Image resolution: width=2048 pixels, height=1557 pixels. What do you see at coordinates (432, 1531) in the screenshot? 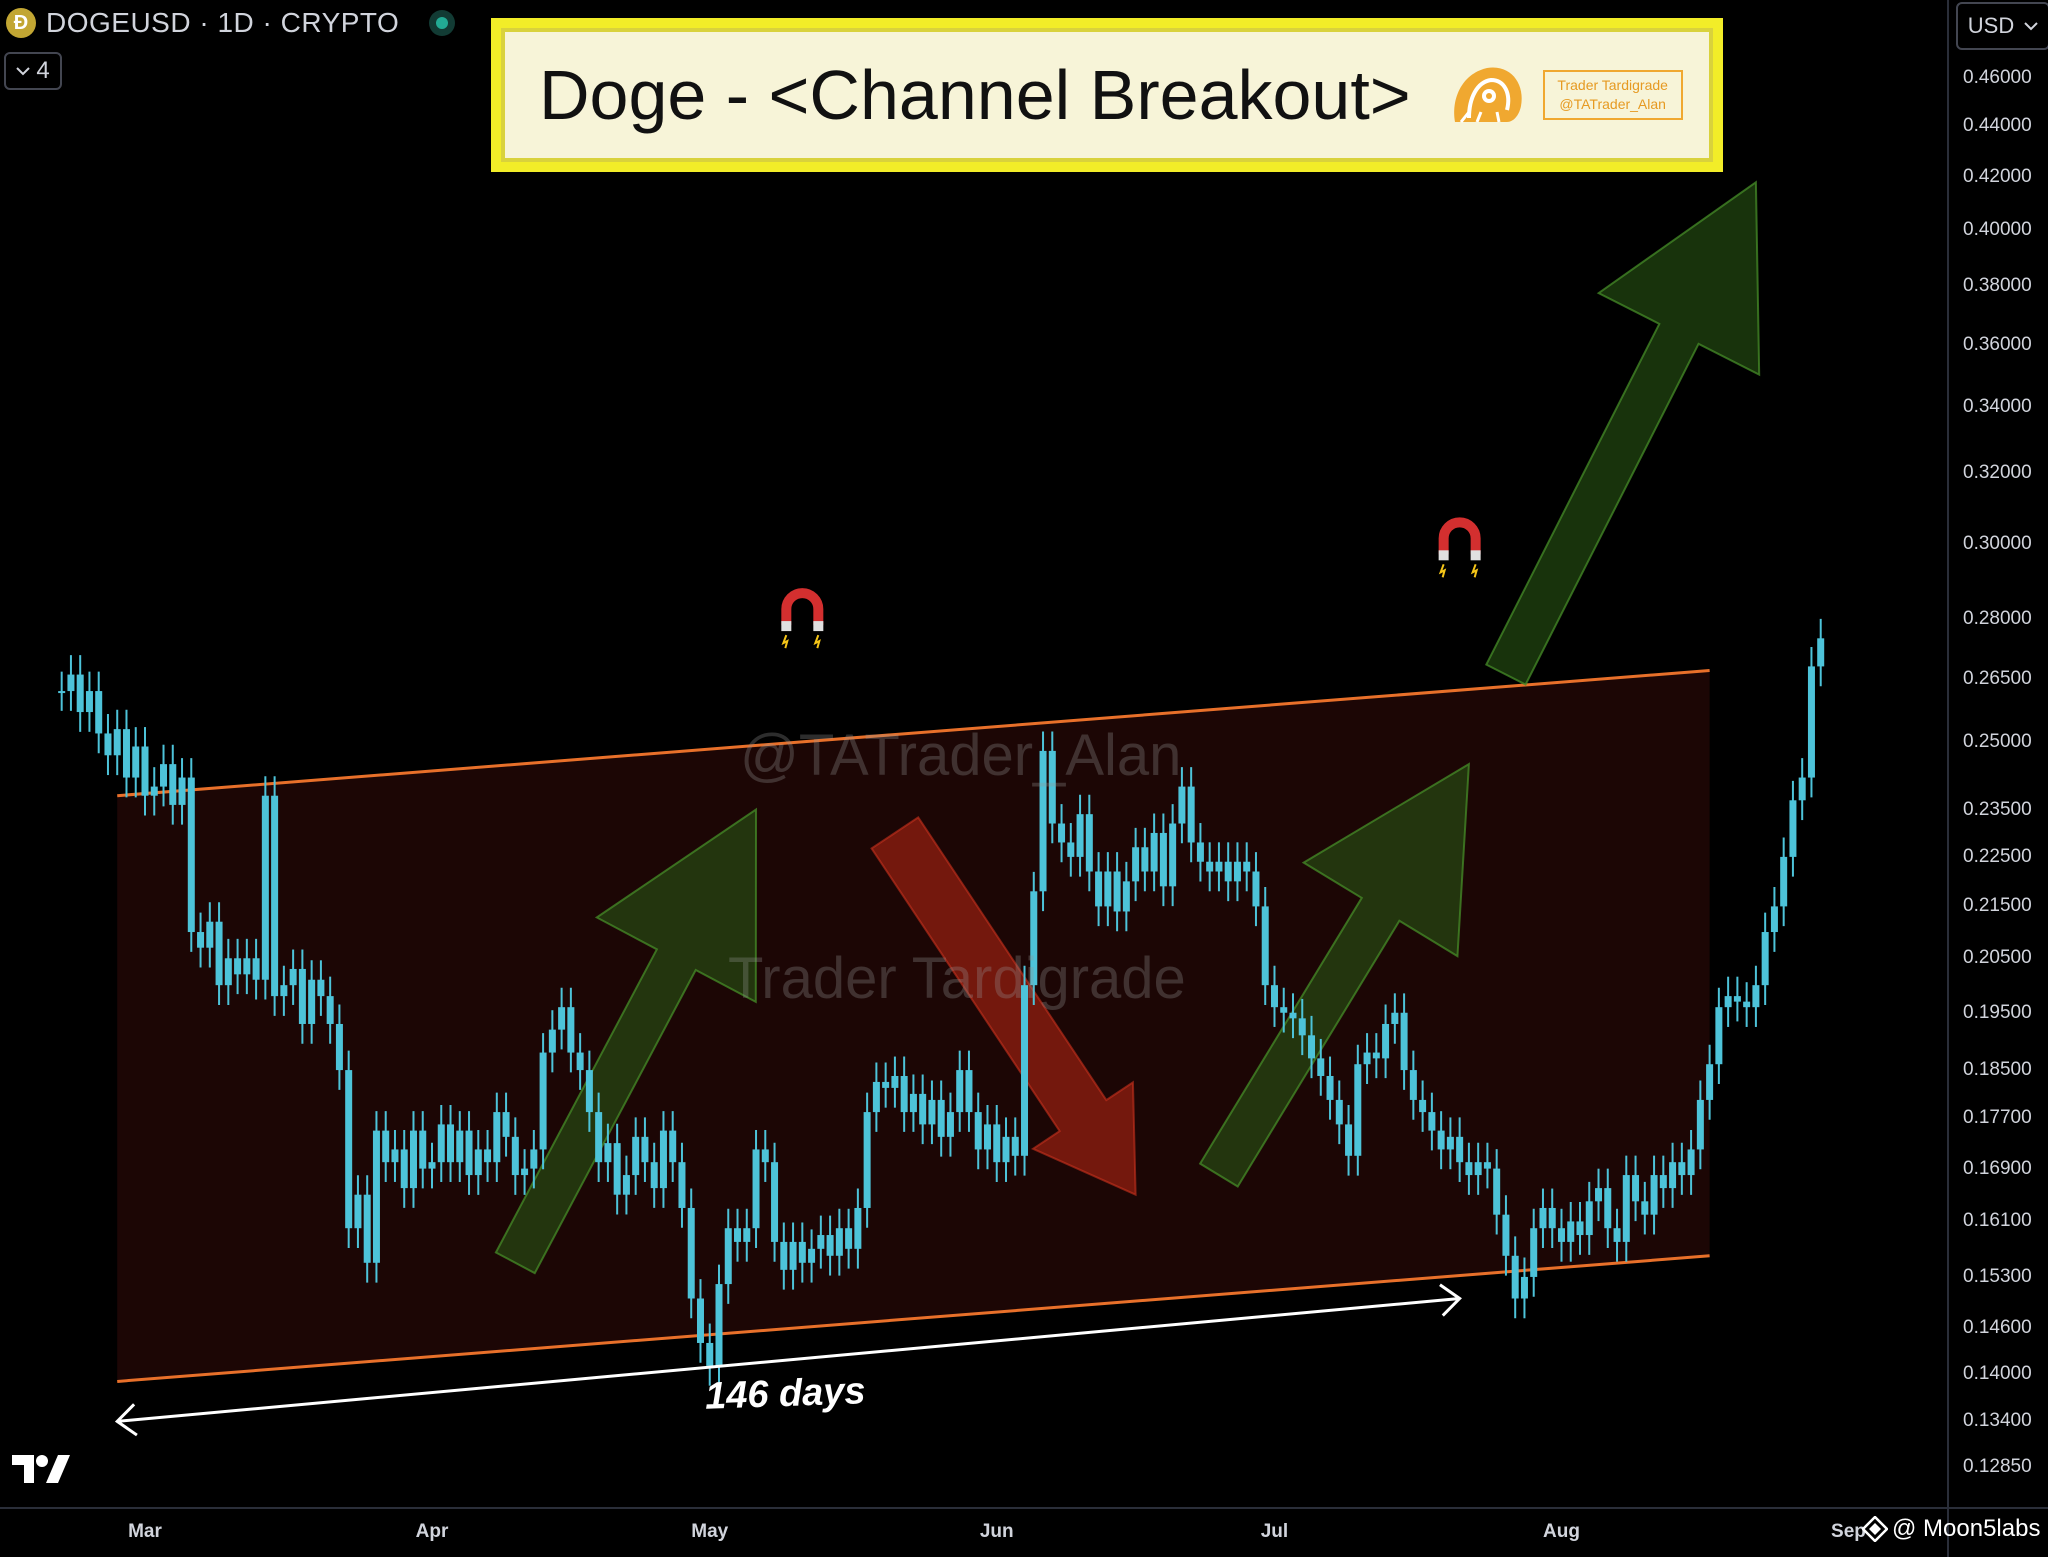
I see `time-tick-label: Apr` at bounding box center [432, 1531].